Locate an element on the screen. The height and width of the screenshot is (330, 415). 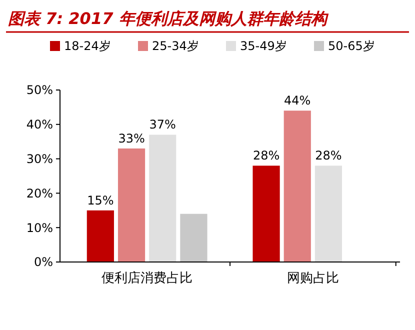
data-label: 44% is located at coordinates (297, 101).